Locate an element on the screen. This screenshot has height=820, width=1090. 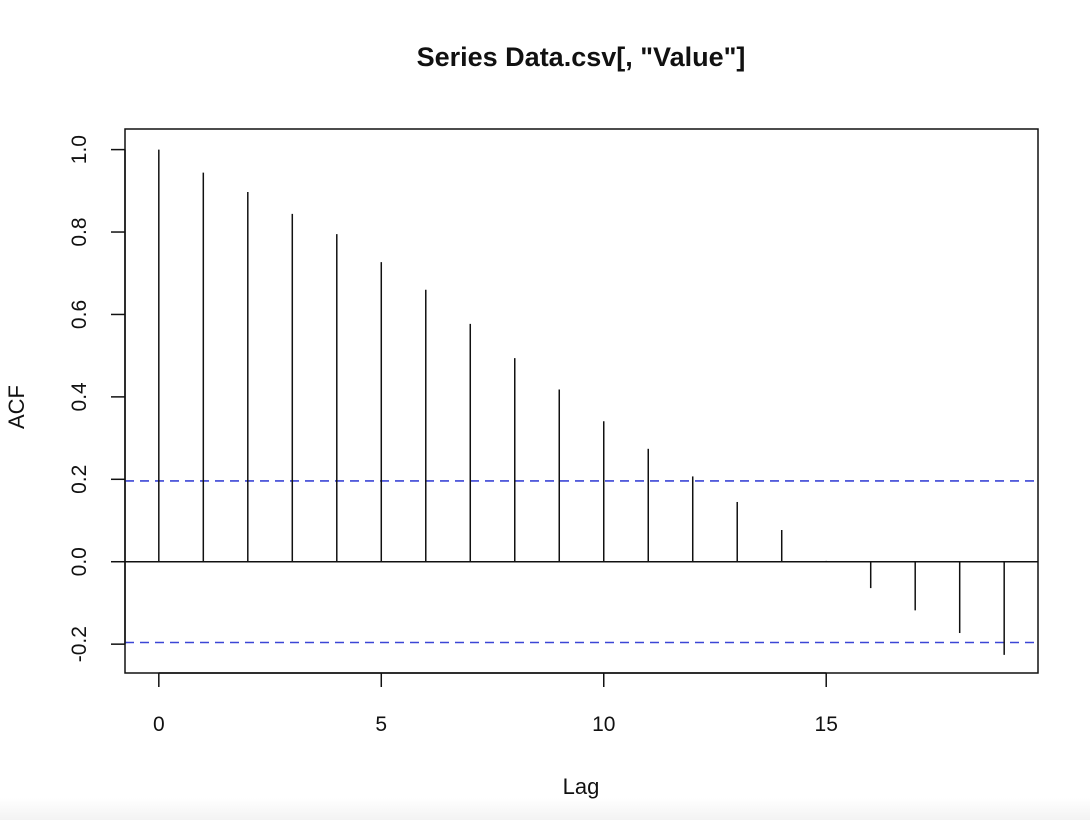
x-tick-label-0: 0 is located at coordinates (159, 724).